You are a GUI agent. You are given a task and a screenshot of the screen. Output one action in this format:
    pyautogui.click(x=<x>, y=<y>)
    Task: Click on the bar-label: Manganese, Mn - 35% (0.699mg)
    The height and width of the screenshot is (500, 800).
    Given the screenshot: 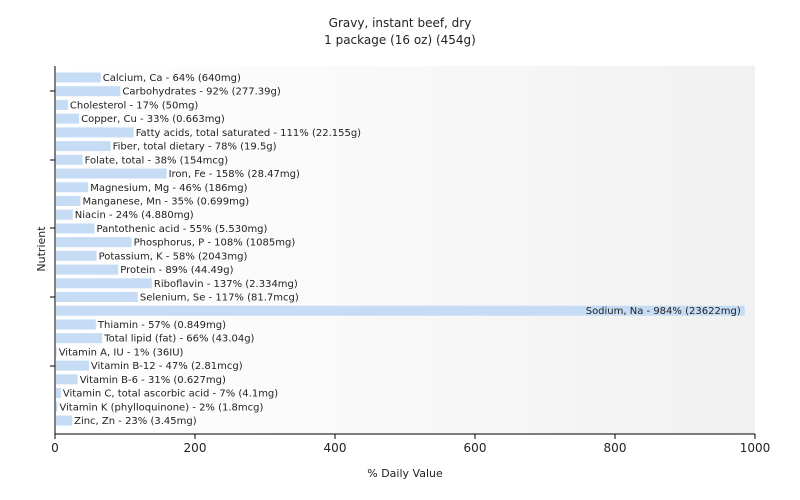 What is the action you would take?
    pyautogui.click(x=166, y=201)
    